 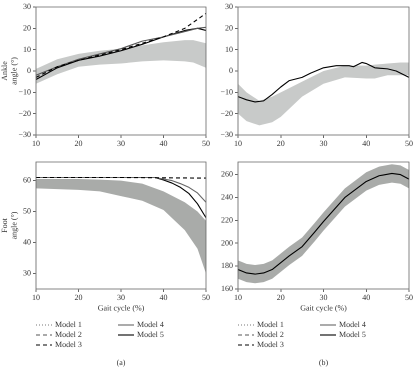 I want to click on y-tick-label: 240, so click(x=227, y=197).